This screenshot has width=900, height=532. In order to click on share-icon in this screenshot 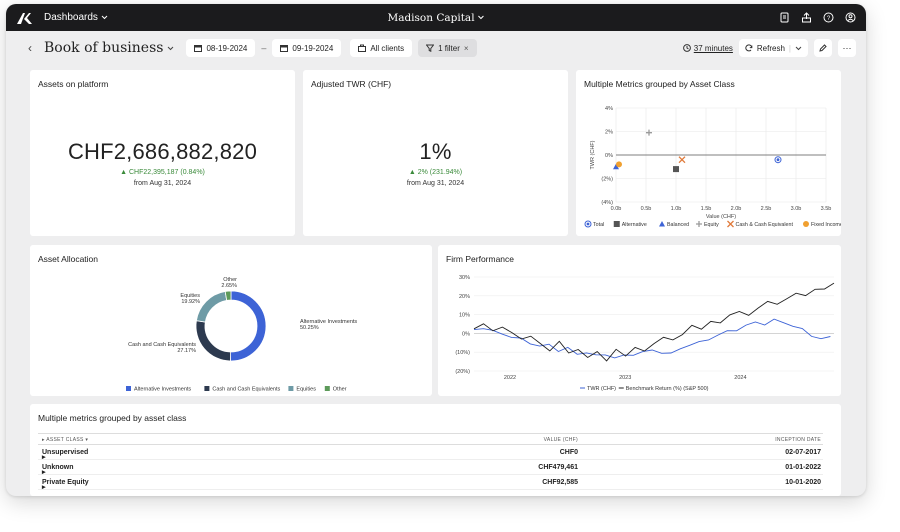, I will do `click(806, 18)`.